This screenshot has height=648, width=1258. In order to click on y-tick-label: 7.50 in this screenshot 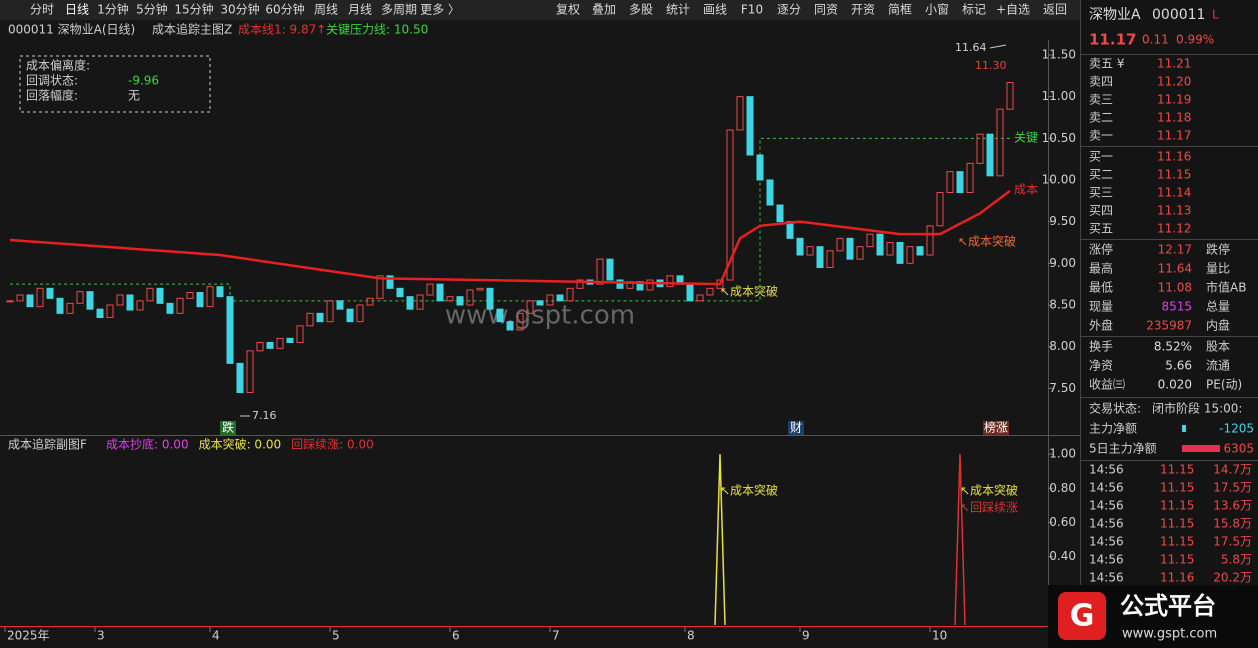, I will do `click(1062, 388)`.